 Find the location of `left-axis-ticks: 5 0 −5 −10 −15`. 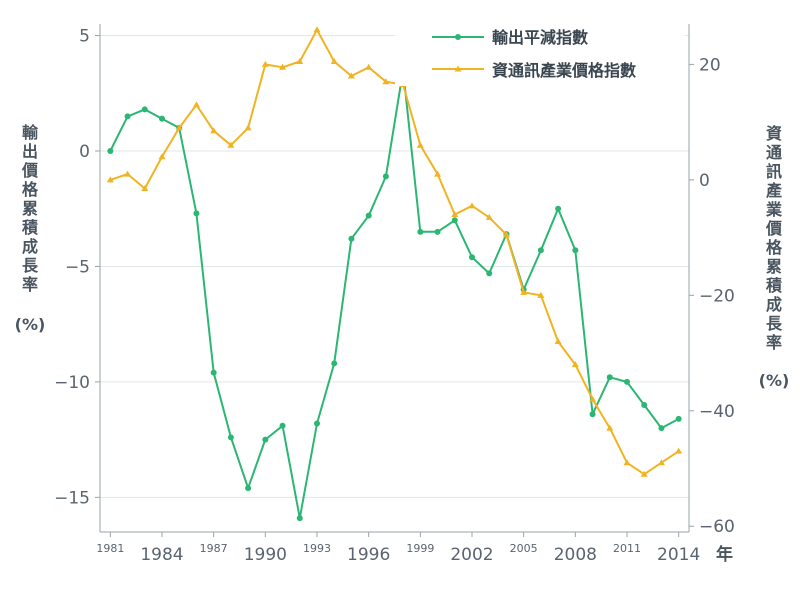

left-axis-ticks: 5 0 −5 −10 −15 is located at coordinates (77, 267).